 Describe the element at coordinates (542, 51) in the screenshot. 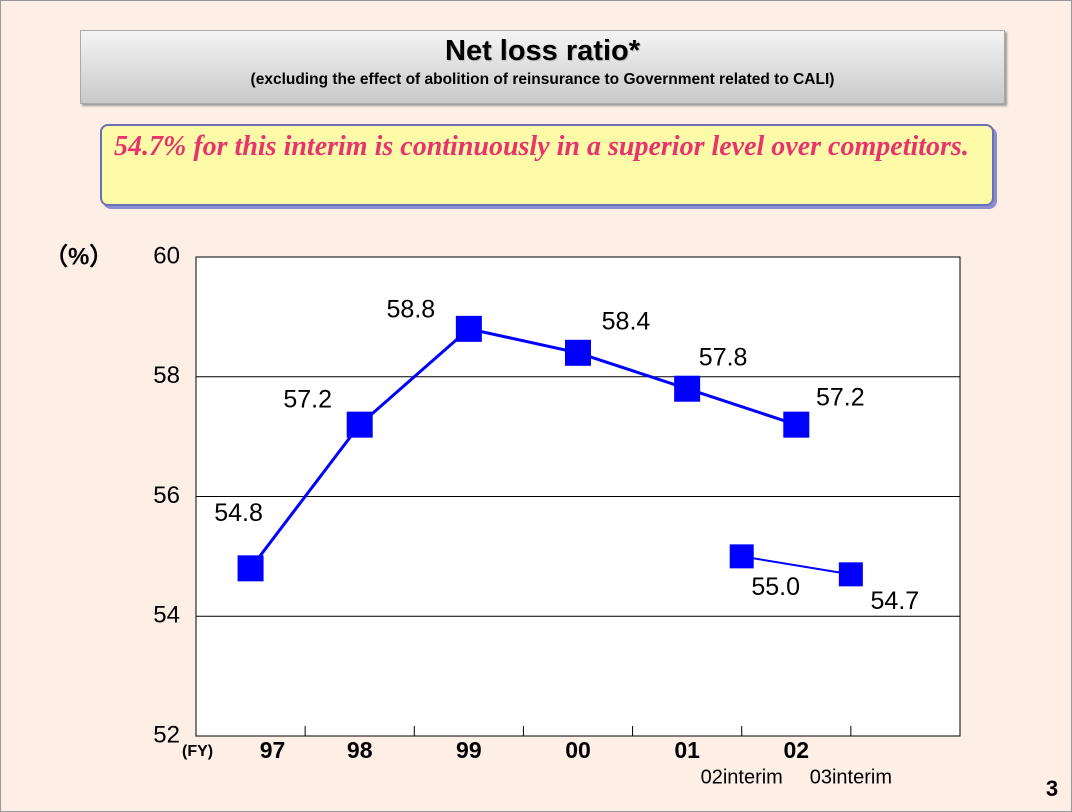

I see `chart-title: Net loss ratio*` at that location.